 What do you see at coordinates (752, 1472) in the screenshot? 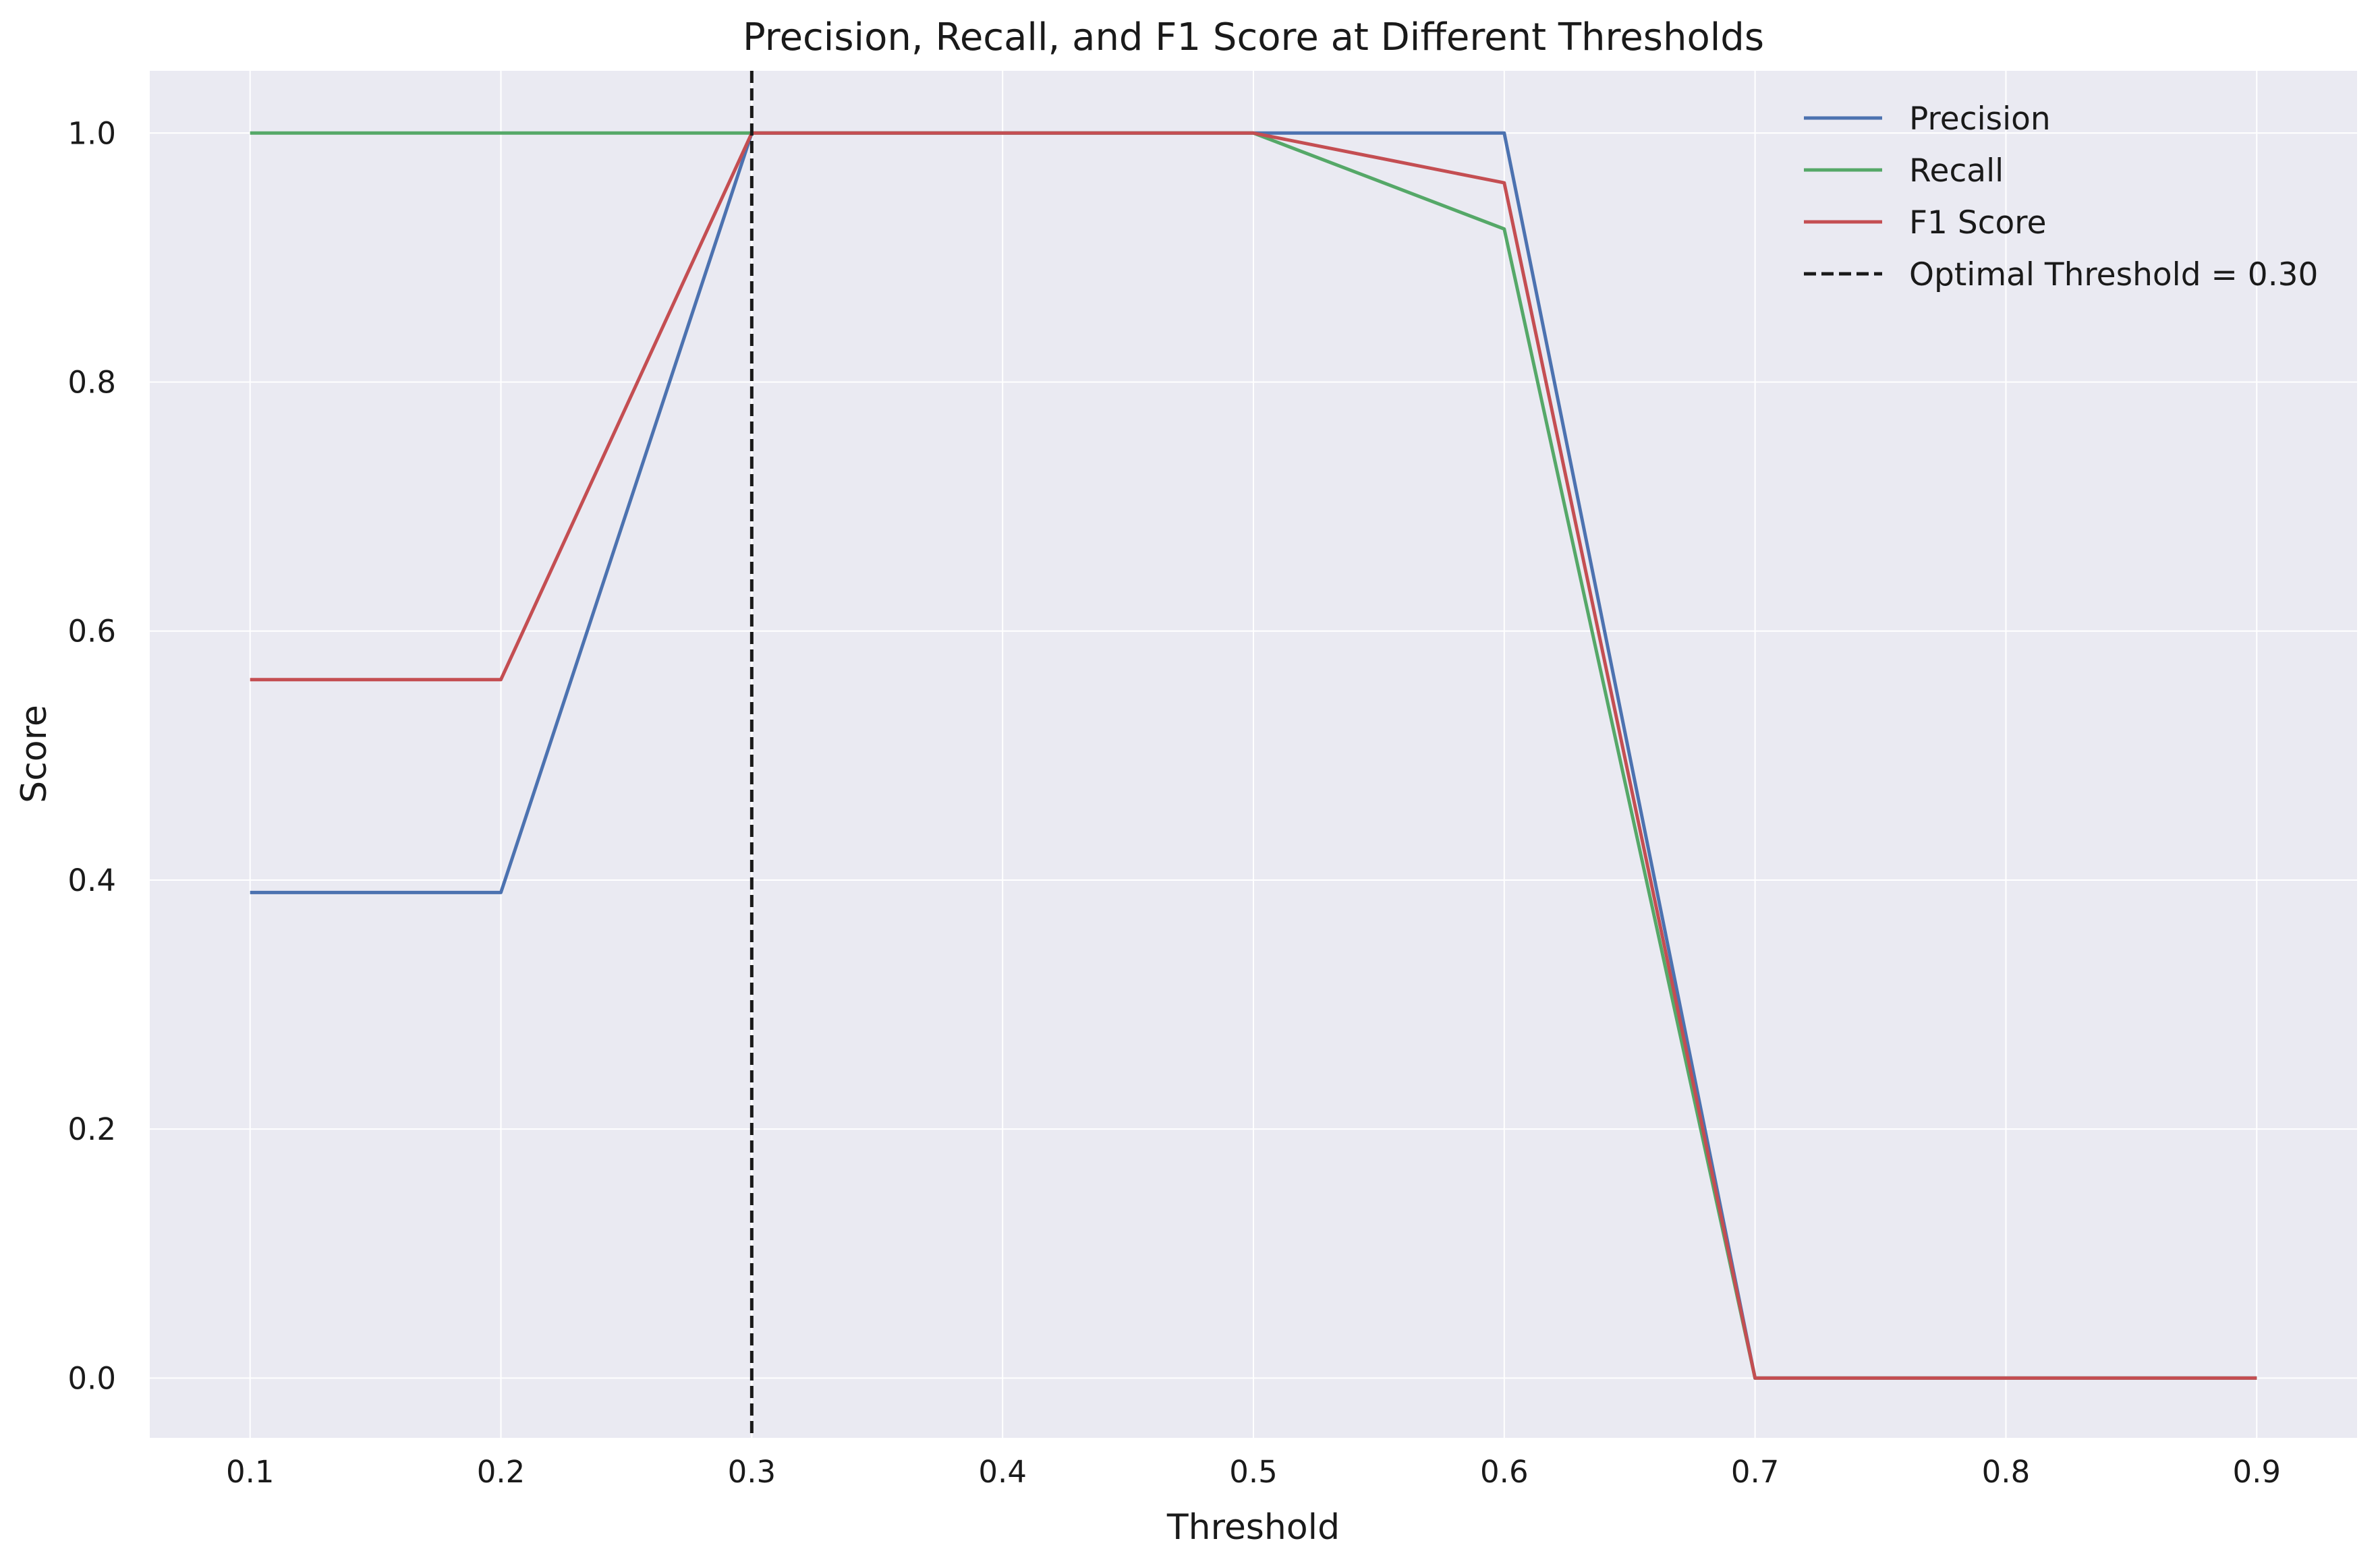
I see `x-tick-label: 0.3` at bounding box center [752, 1472].